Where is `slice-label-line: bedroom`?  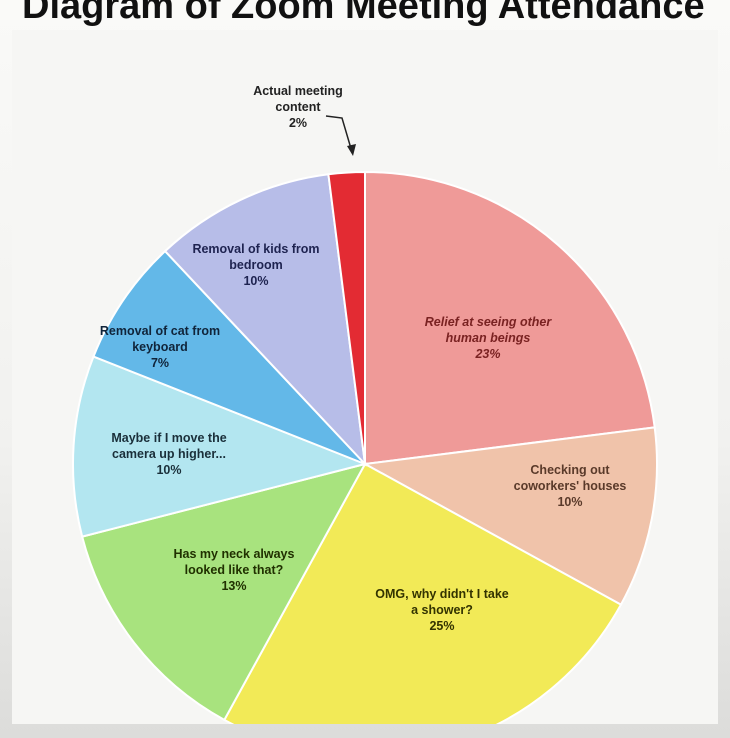 slice-label-line: bedroom is located at coordinates (255, 265).